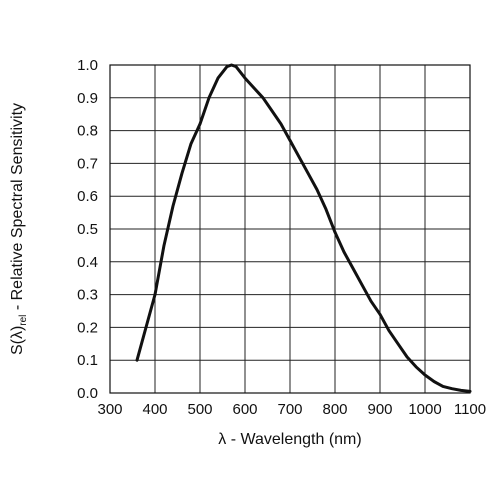 The height and width of the screenshot is (500, 500). What do you see at coordinates (23, 320) in the screenshot?
I see `y-axis-label-subscript: rel` at bounding box center [23, 320].